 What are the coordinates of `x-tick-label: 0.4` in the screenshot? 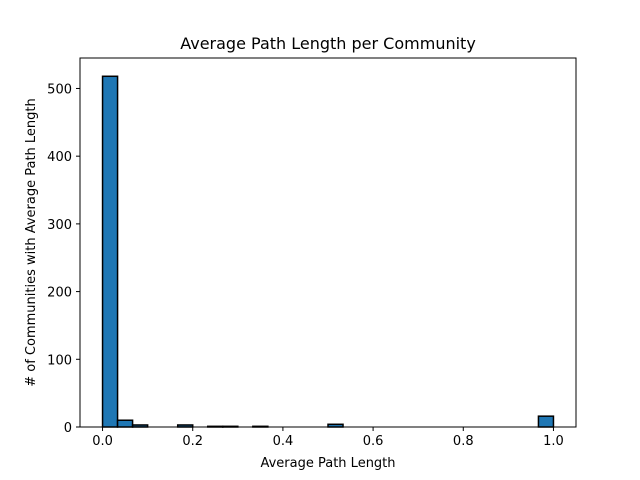 It's located at (283, 441).